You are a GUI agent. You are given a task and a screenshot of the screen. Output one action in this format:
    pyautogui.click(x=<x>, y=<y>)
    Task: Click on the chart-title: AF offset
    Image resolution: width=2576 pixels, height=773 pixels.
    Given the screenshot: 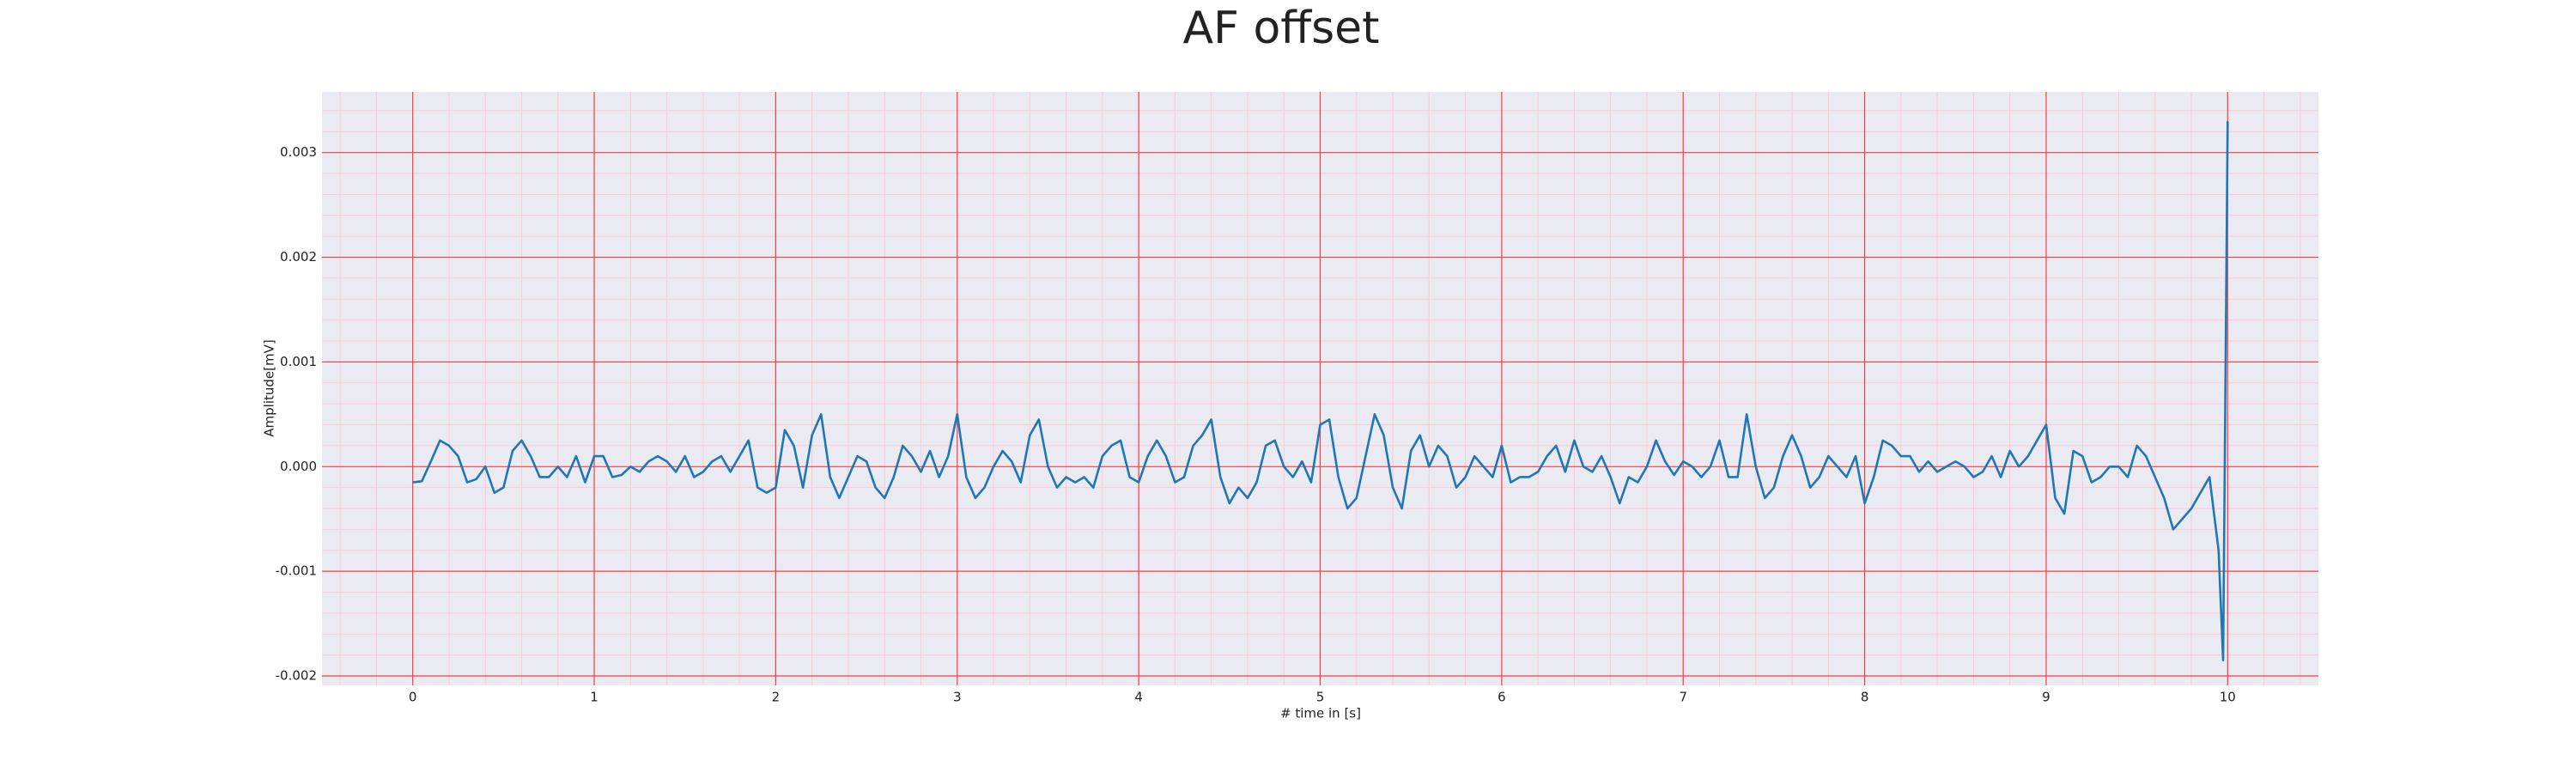 What is the action you would take?
    pyautogui.click(x=1280, y=28)
    